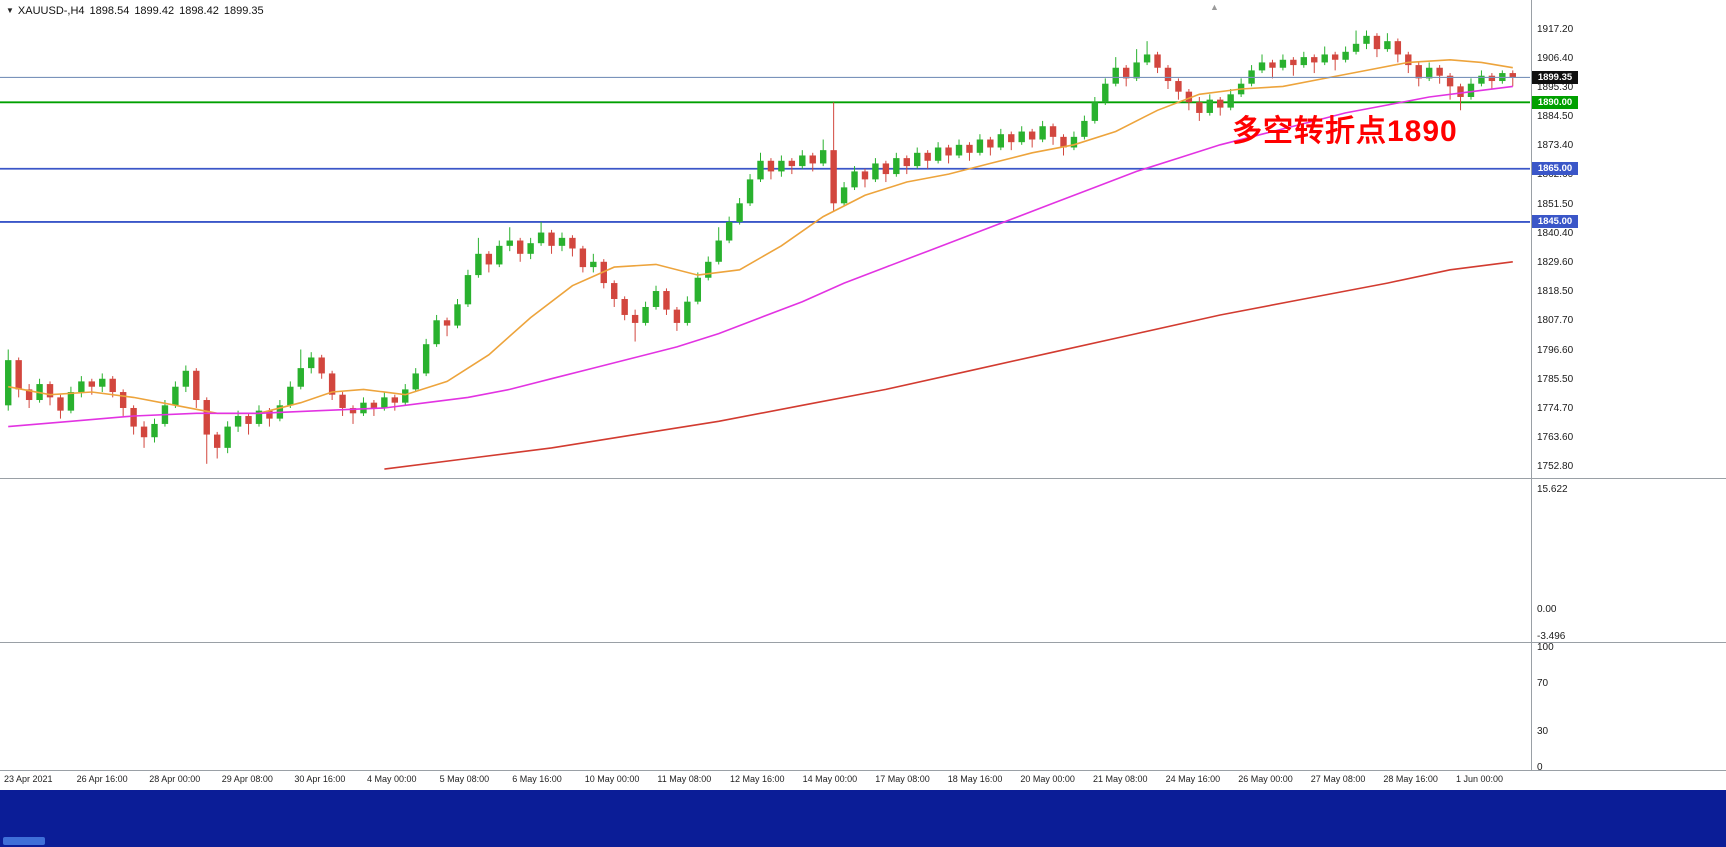 The image size is (1726, 847). Describe the element at coordinates (1555, 380) in the screenshot. I see `price-axis-label: 1785.50` at that location.